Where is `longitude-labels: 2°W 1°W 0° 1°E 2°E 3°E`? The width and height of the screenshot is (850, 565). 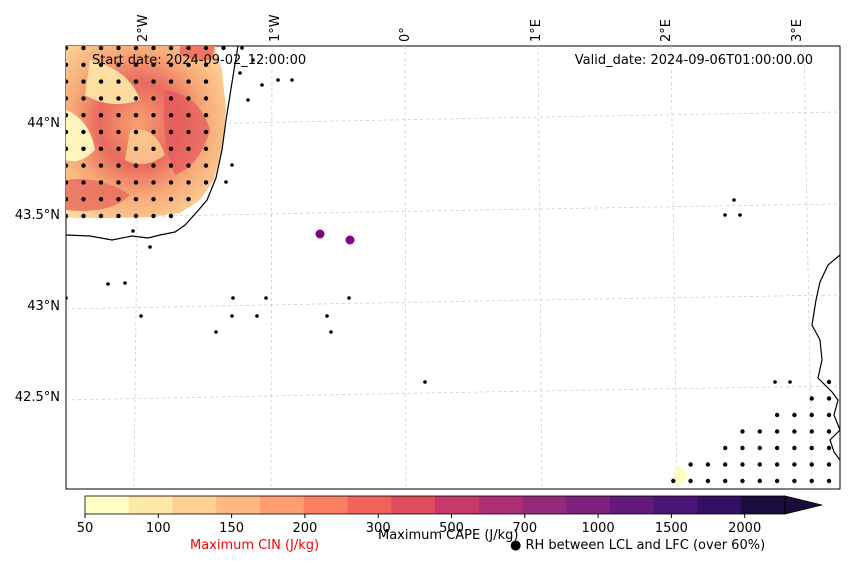
longitude-labels: 2°W 1°W 0° 1°E 2°E 3°E is located at coordinates (470, 28).